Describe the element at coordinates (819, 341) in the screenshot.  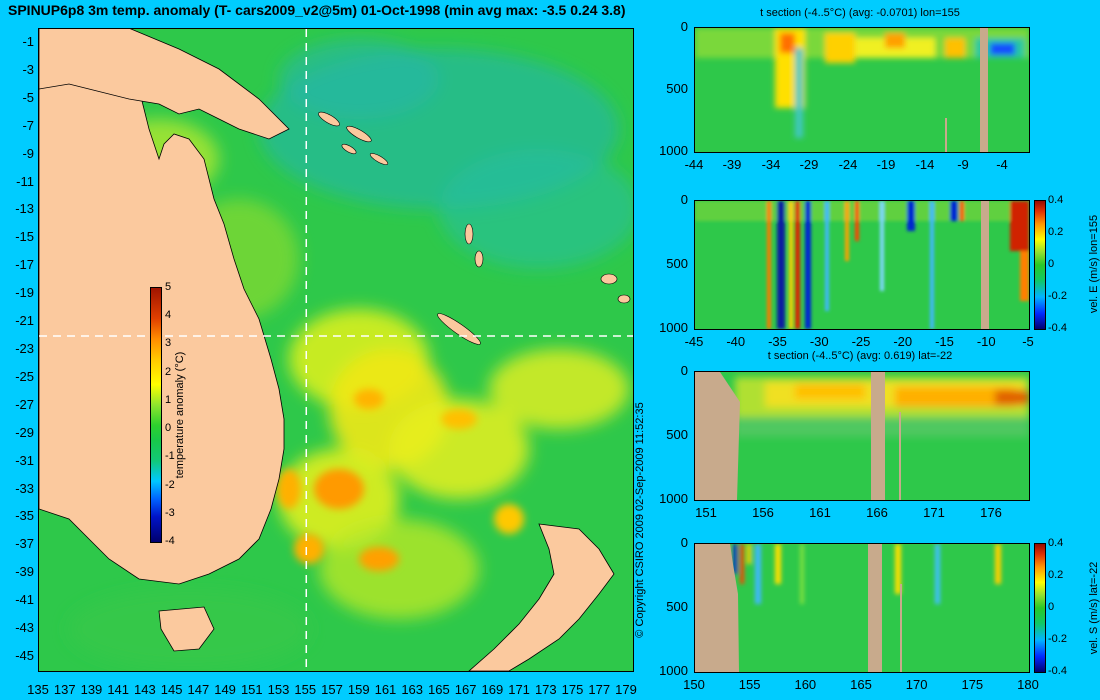
I see `p2-x-tick: -30` at that location.